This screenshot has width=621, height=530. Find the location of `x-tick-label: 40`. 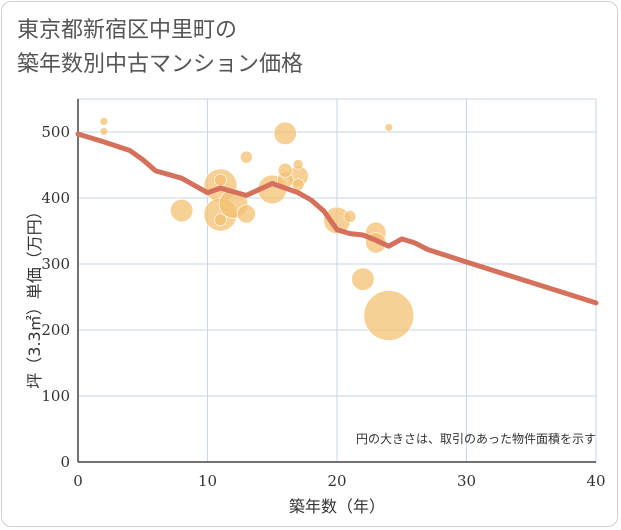

x-tick-label: 40 is located at coordinates (595, 481).